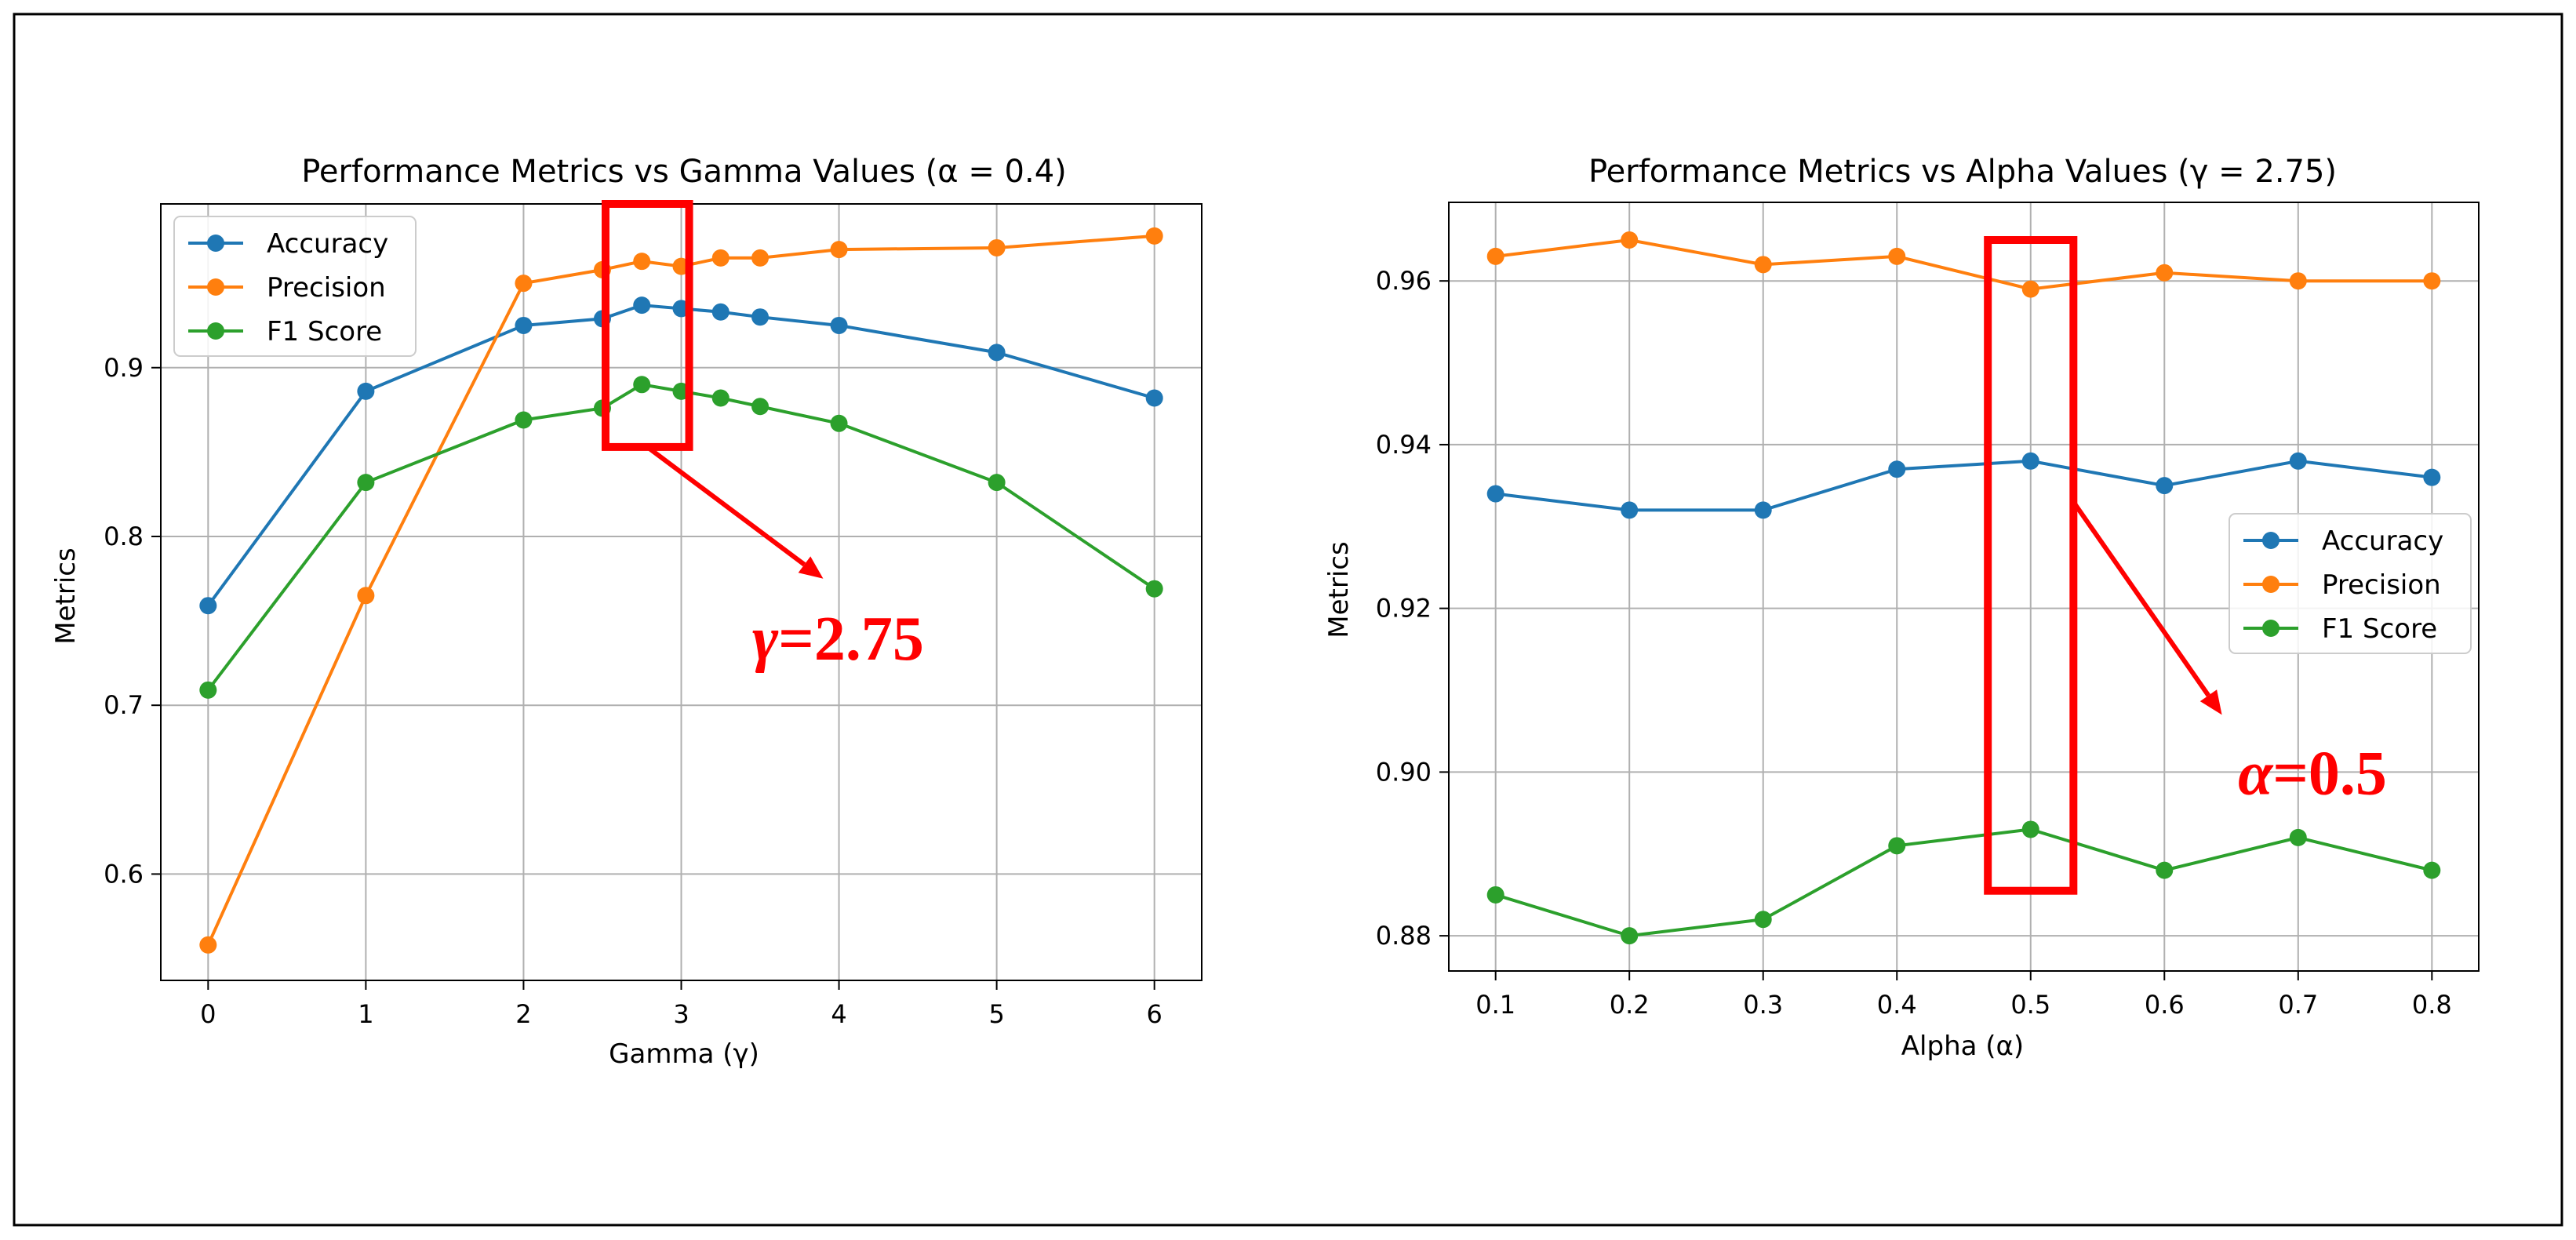  What do you see at coordinates (124, 368) in the screenshot?
I see `y-tick-label: 0.9` at bounding box center [124, 368].